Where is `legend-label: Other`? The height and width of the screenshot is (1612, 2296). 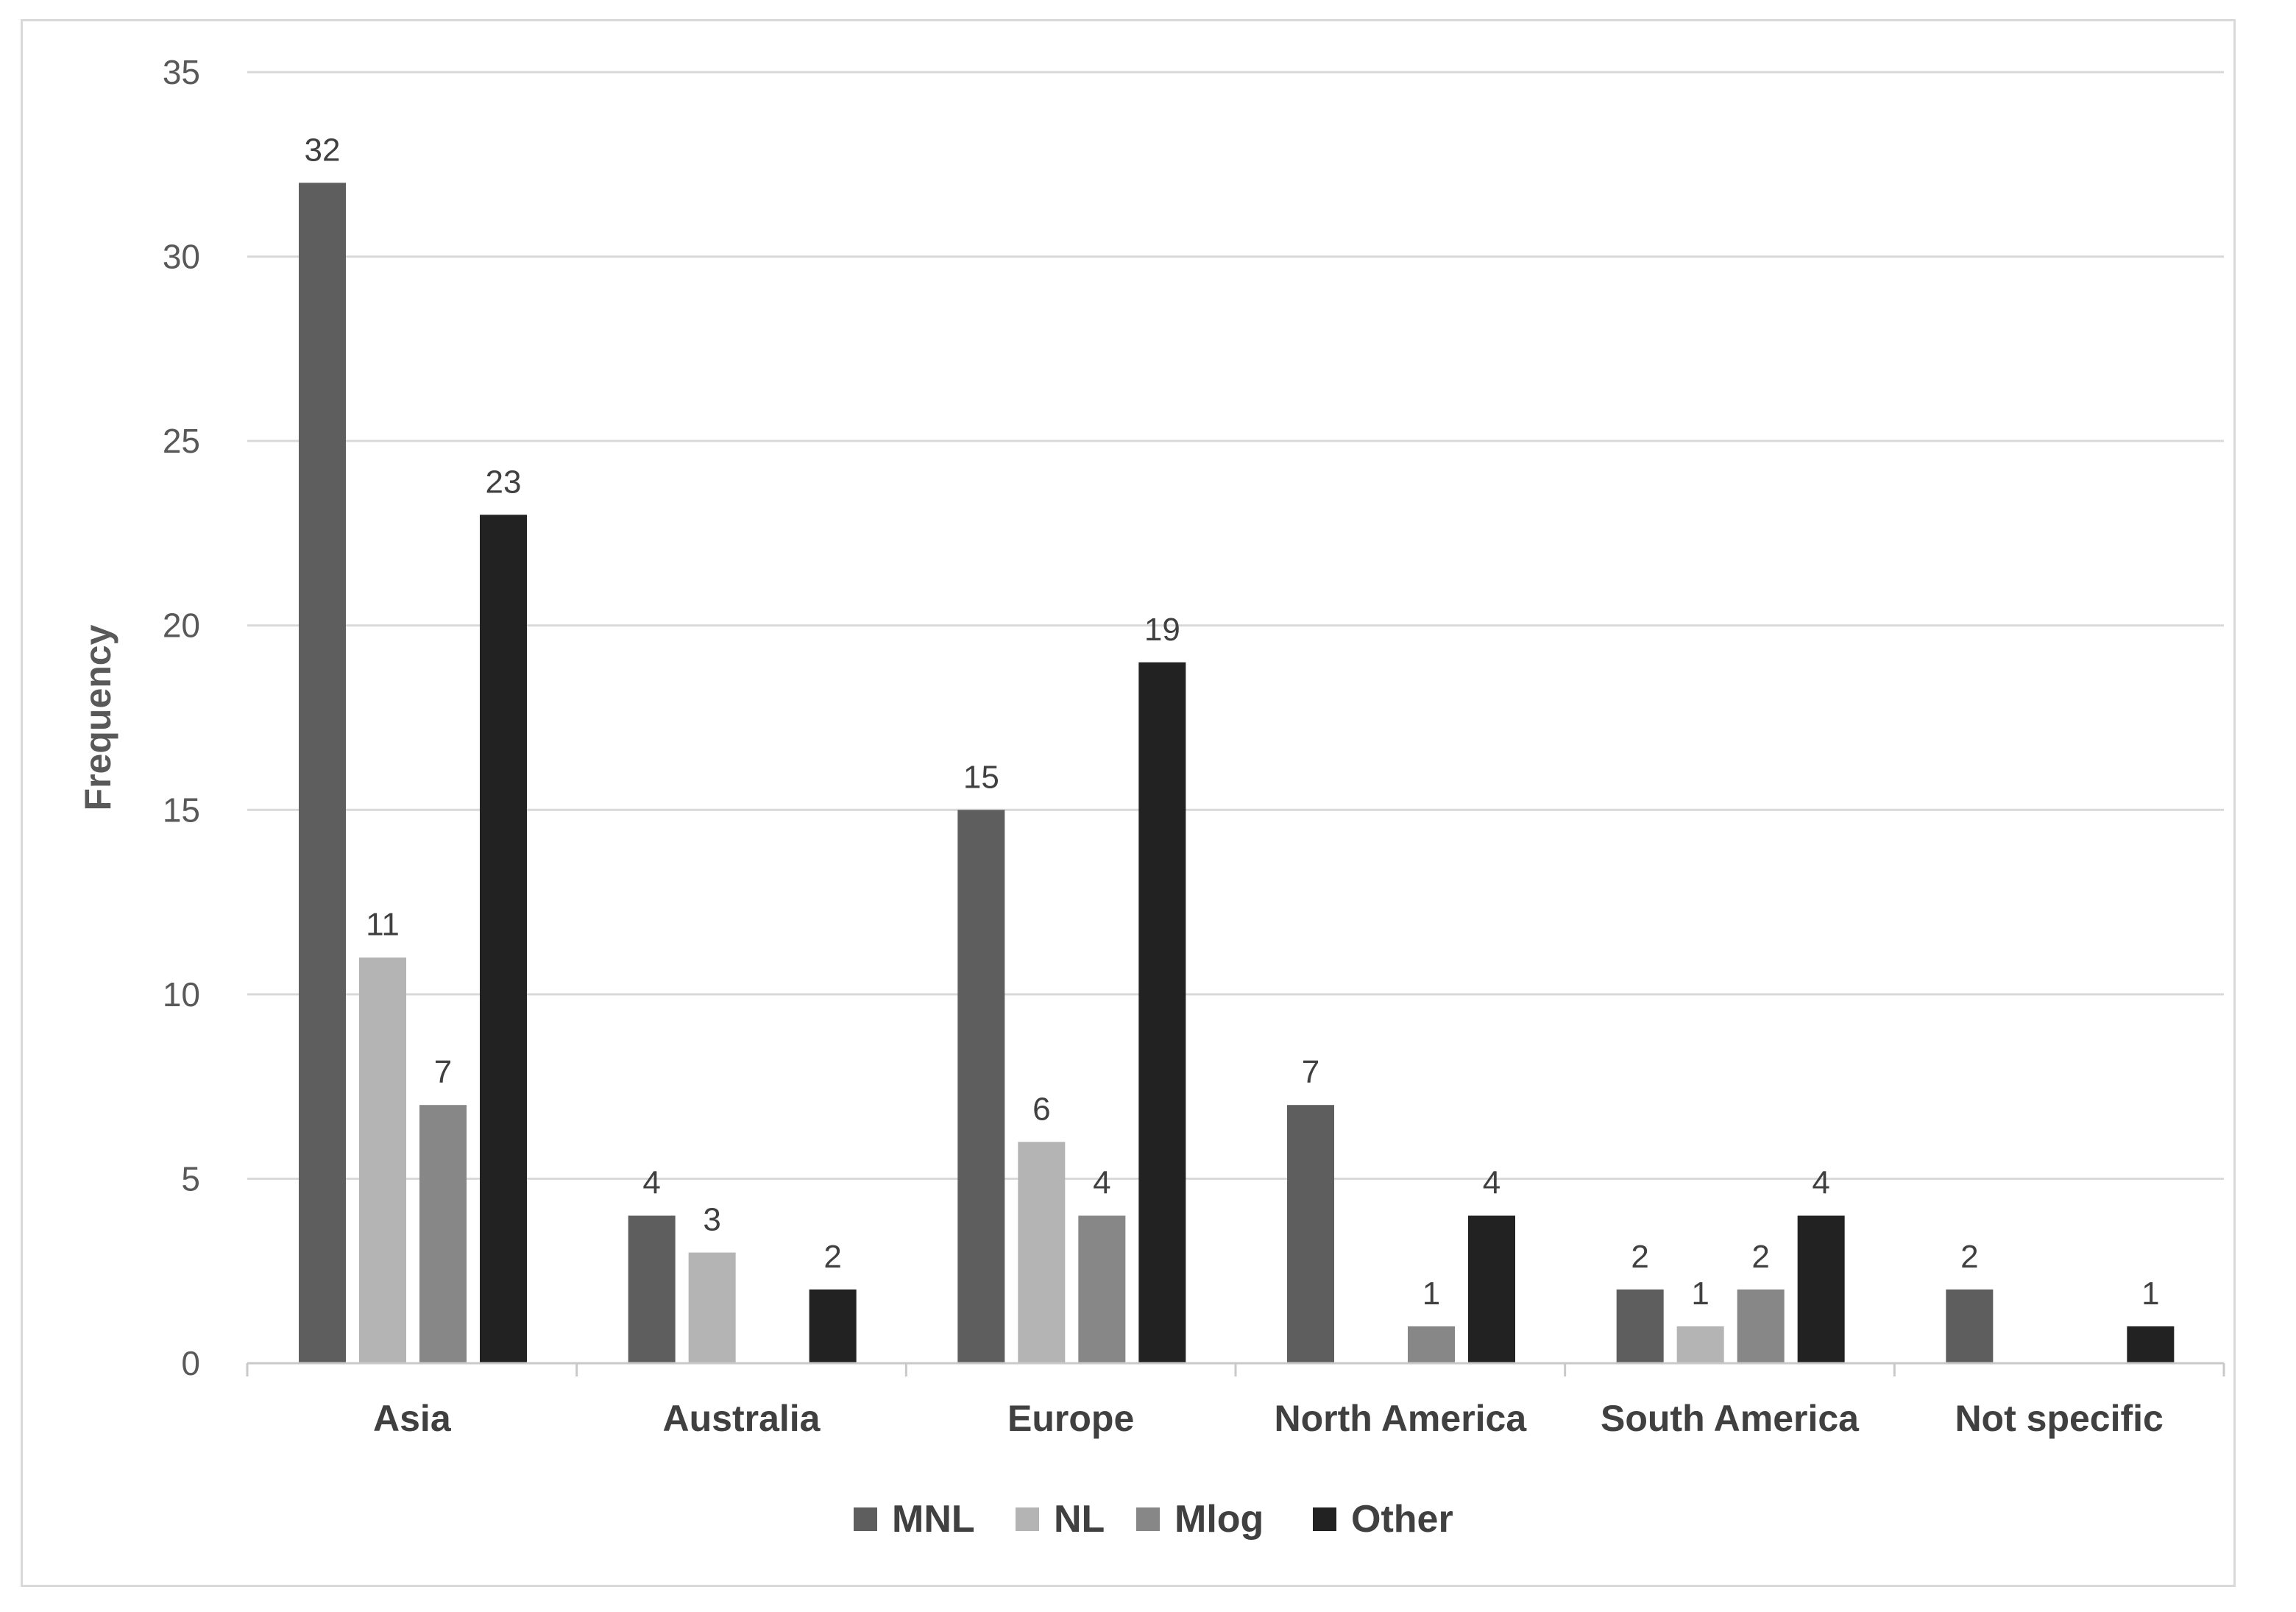 legend-label: Other is located at coordinates (1402, 1520).